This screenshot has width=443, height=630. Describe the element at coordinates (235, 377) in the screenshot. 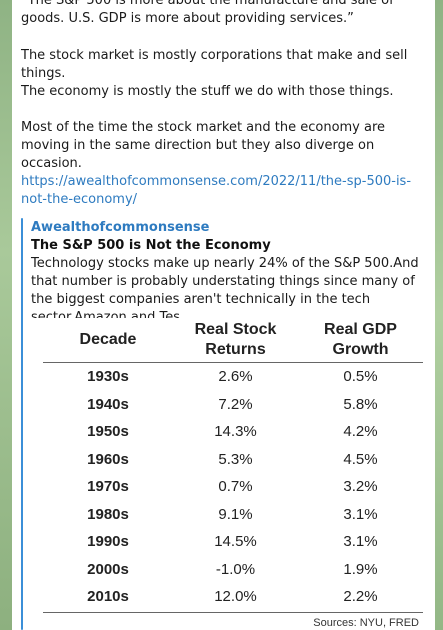

I see `cell-stock-return: 2.6%` at that location.